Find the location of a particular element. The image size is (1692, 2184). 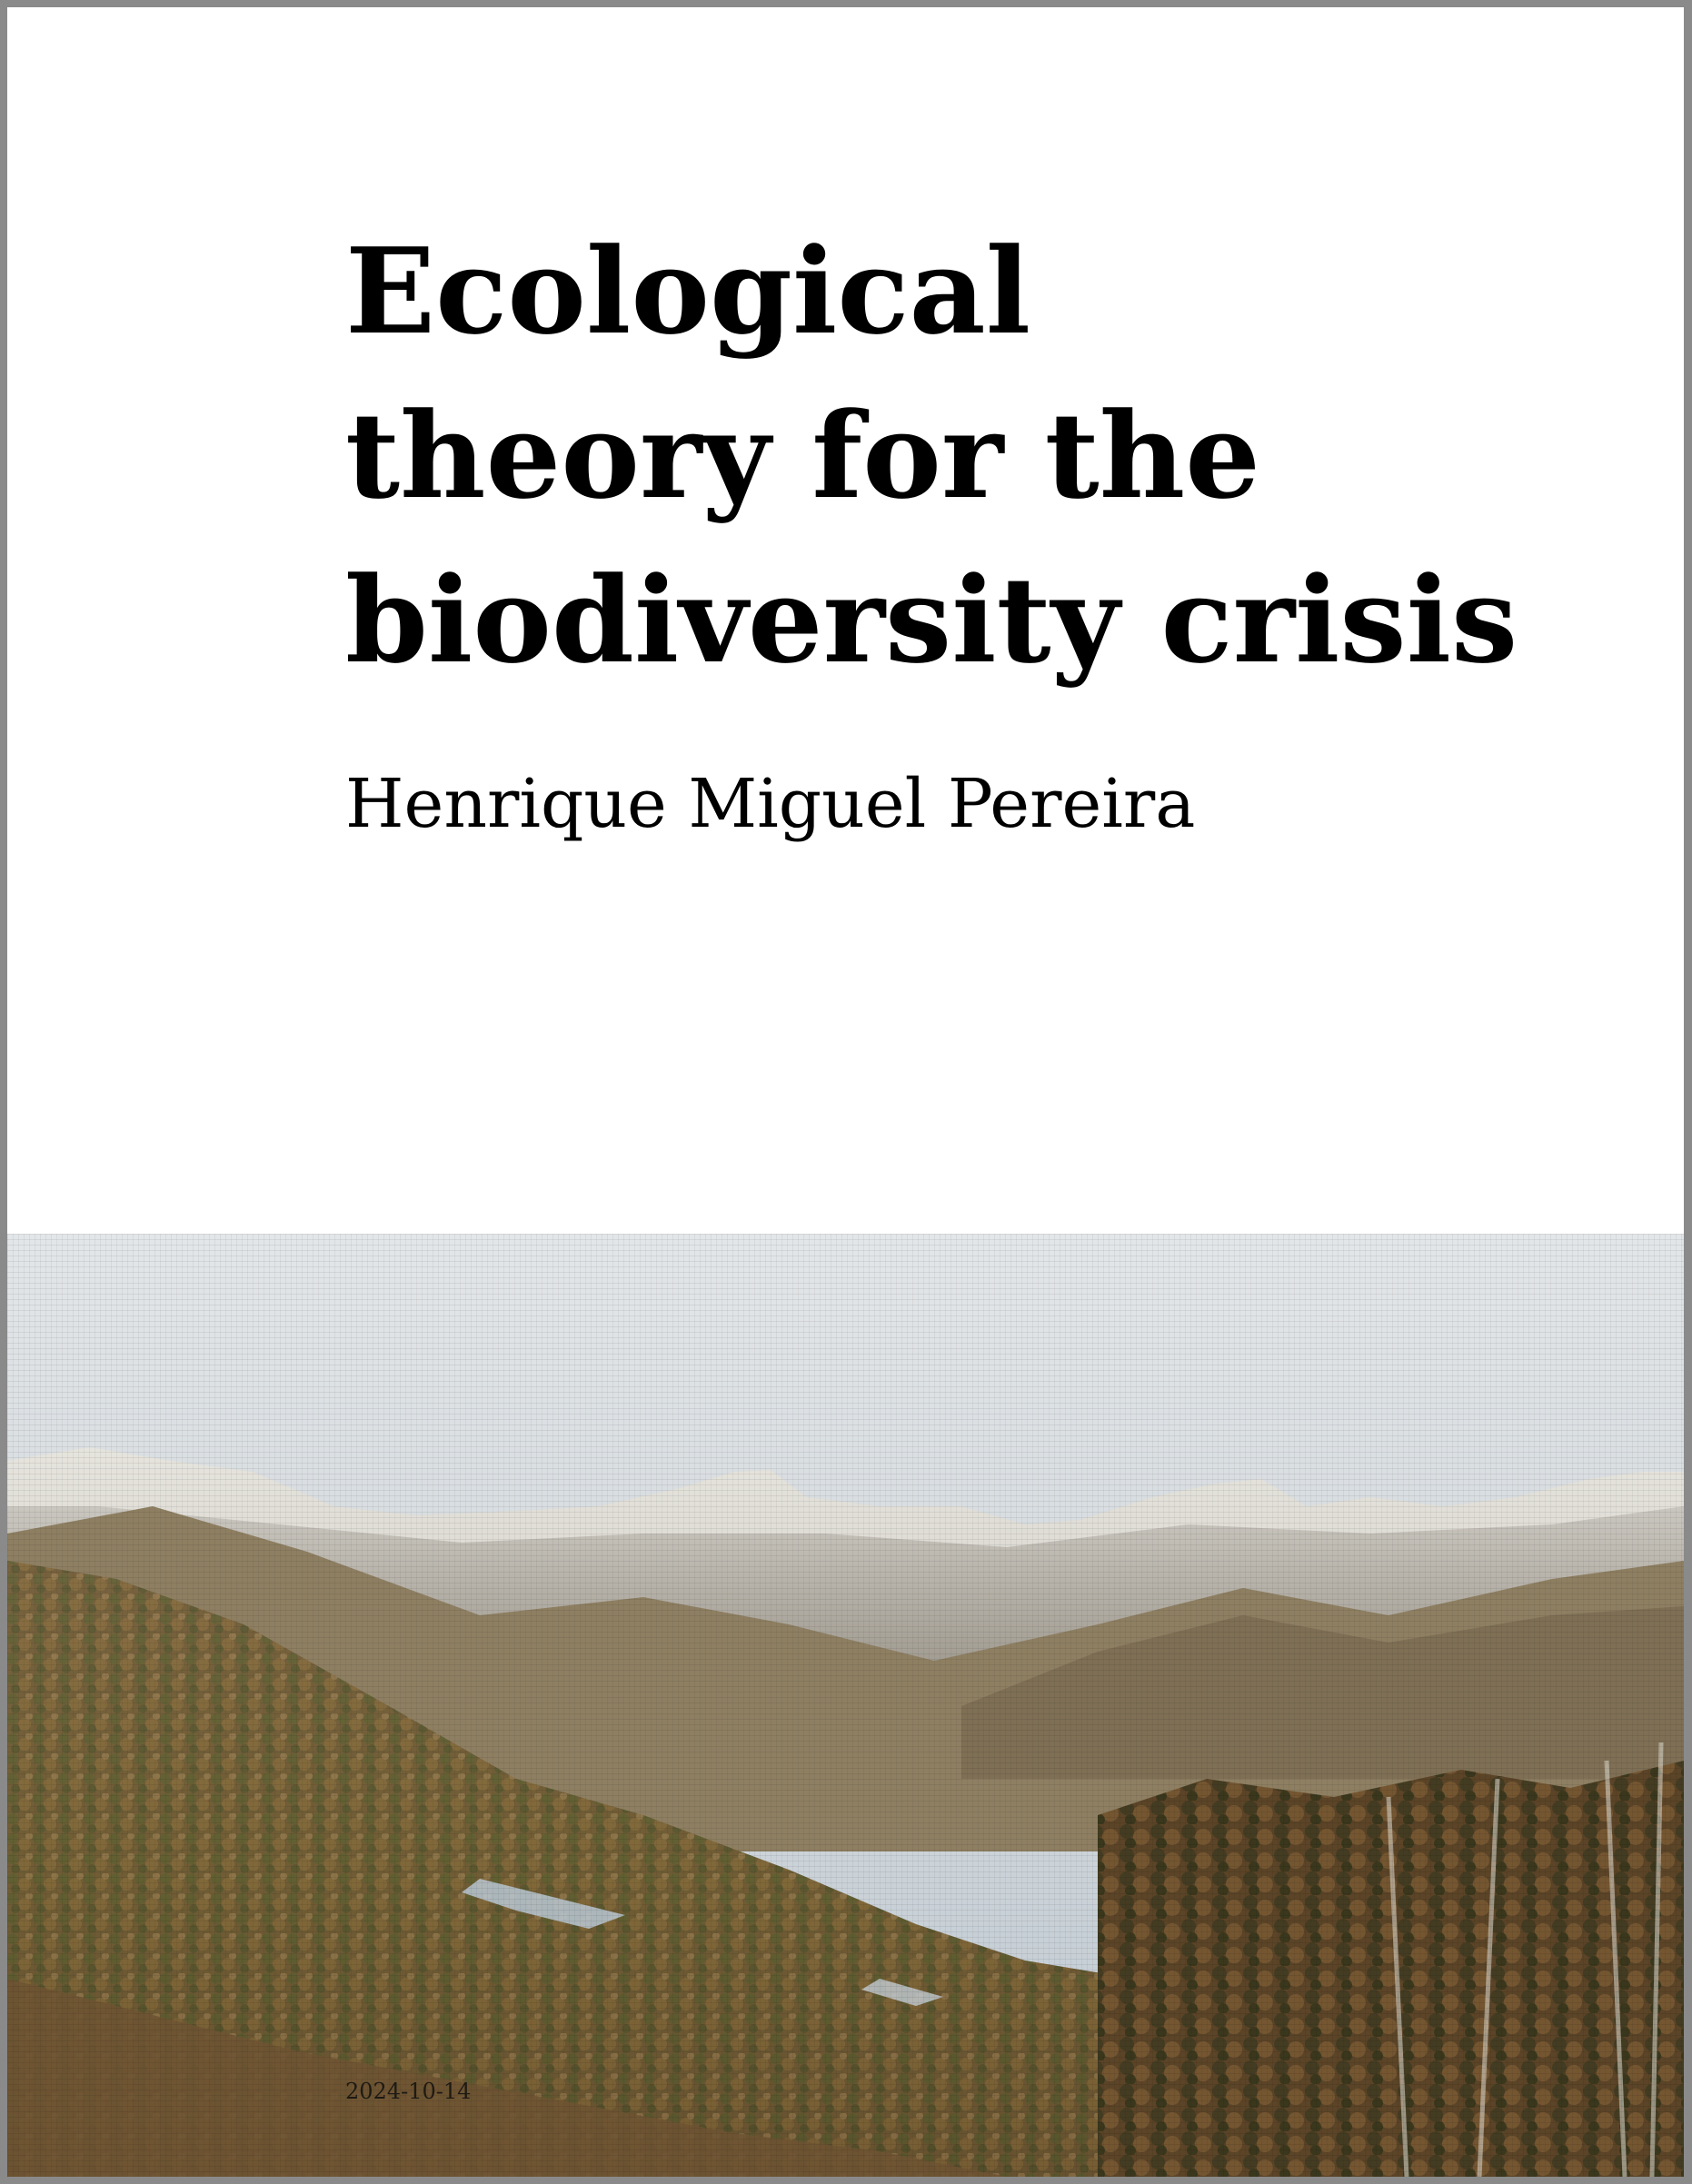

title-line: theory for the is located at coordinates (802, 455).